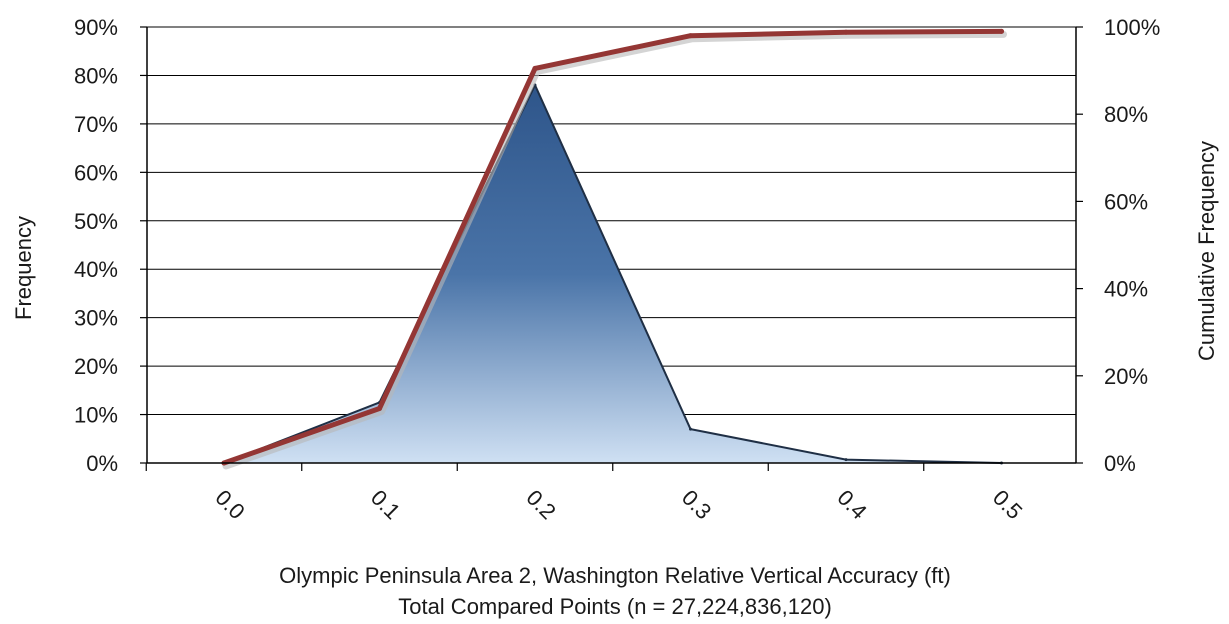 This screenshot has width=1229, height=624. What do you see at coordinates (1126, 289) in the screenshot?
I see `y2-tick-label: 40%` at bounding box center [1126, 289].